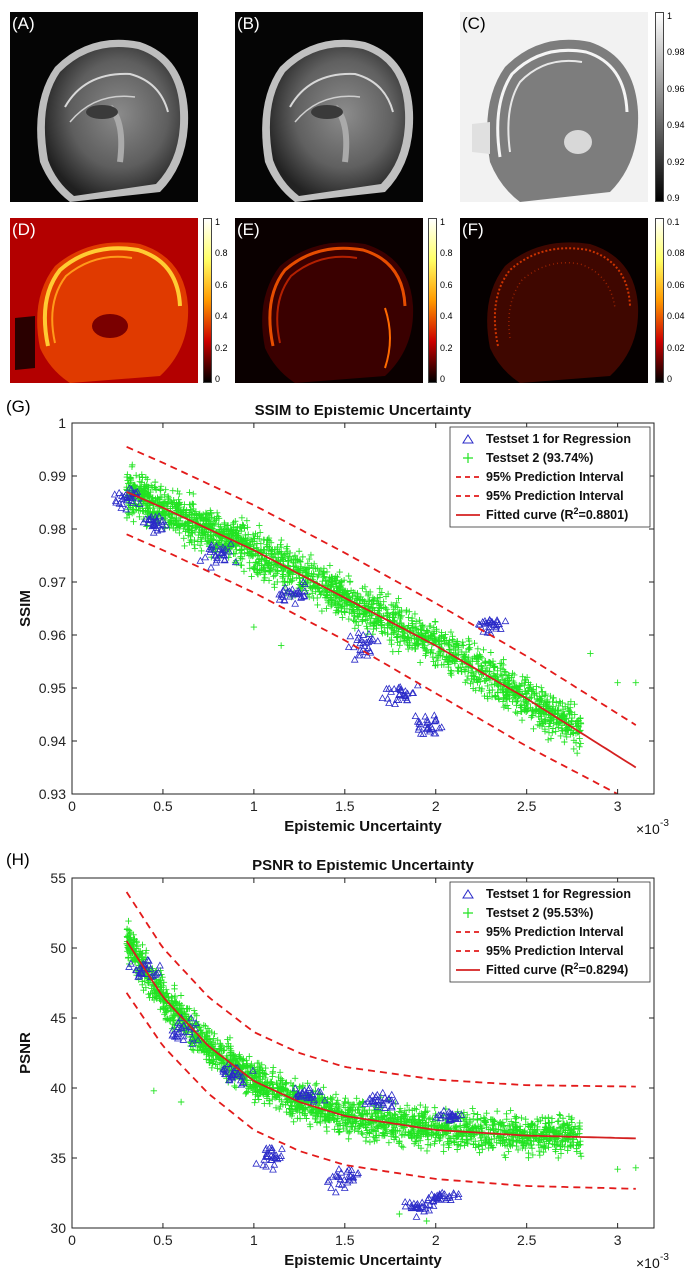 The width and height of the screenshot is (685, 1277). What do you see at coordinates (468, 439) in the screenshot?
I see `legend-triangle-marker` at bounding box center [468, 439].